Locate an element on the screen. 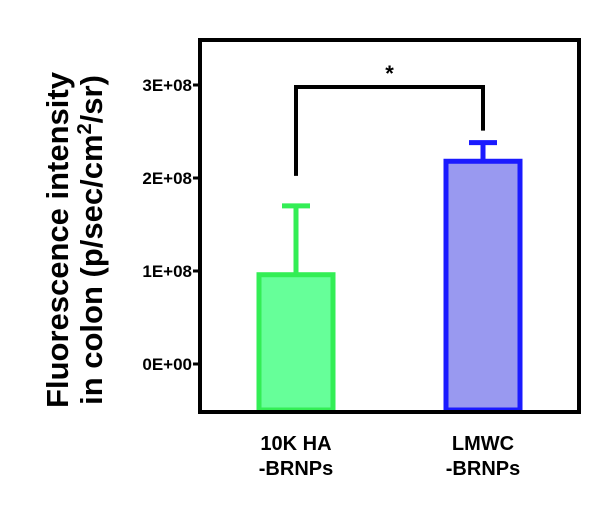  y-tick-label: 3E+08 is located at coordinates (167, 85).